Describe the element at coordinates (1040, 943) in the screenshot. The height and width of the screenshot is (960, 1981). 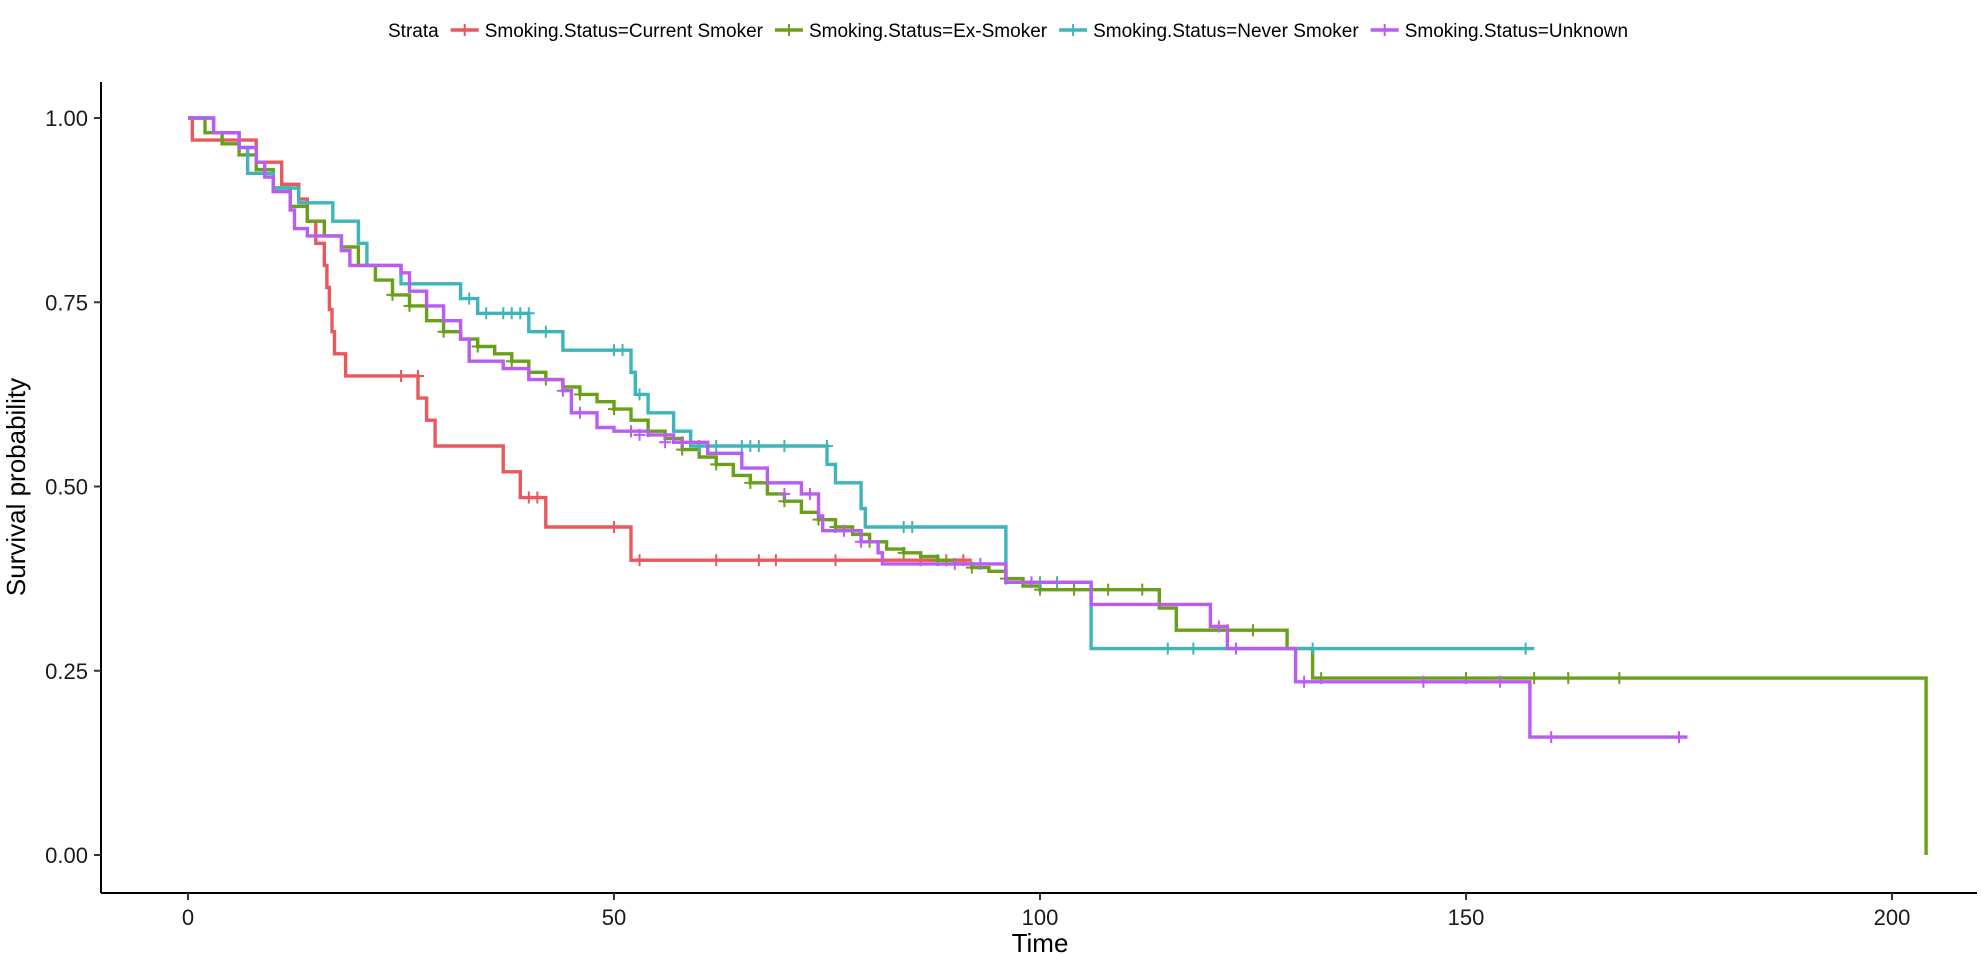
I see `x-axis-title: Time` at that location.